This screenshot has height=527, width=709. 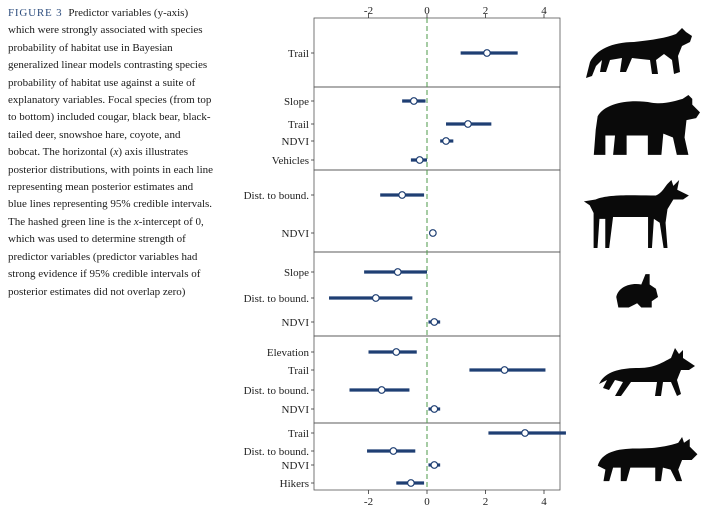 I want to click on caption-run: Predictor variables, so click(x=111, y=13).